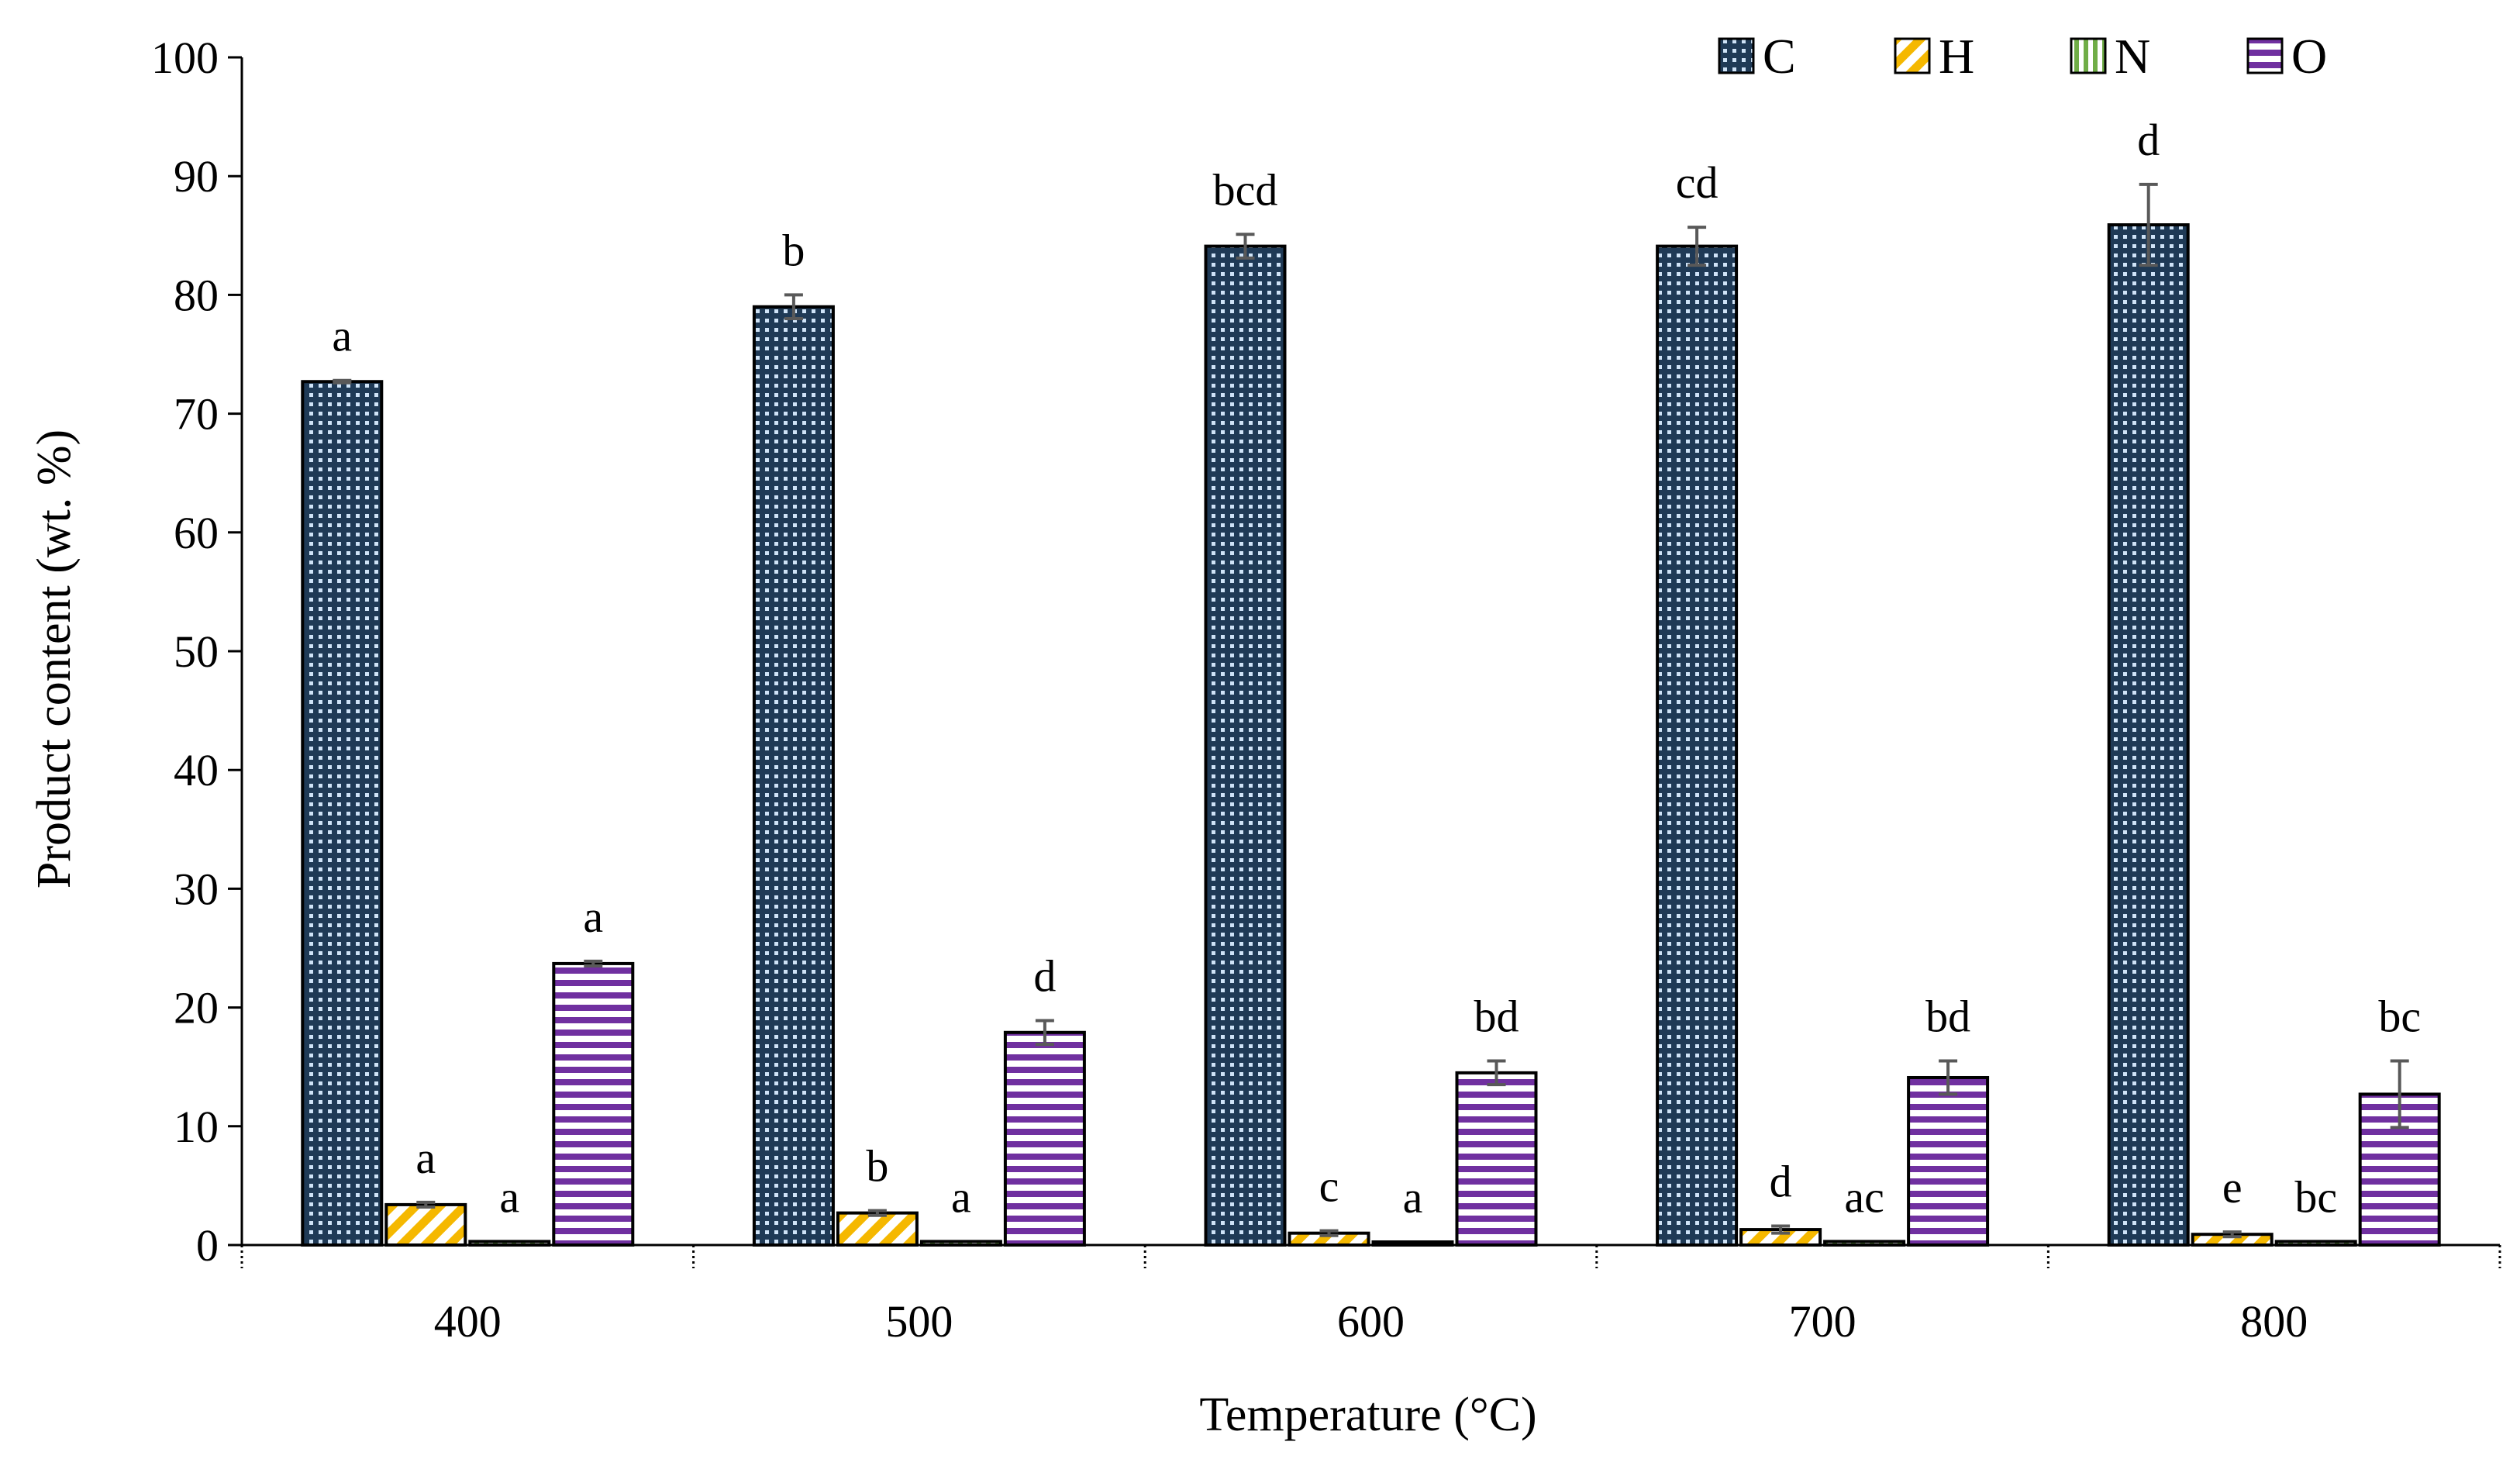 Image resolution: width=2520 pixels, height=1459 pixels. I want to click on x-tick-label: 400, so click(468, 1321).